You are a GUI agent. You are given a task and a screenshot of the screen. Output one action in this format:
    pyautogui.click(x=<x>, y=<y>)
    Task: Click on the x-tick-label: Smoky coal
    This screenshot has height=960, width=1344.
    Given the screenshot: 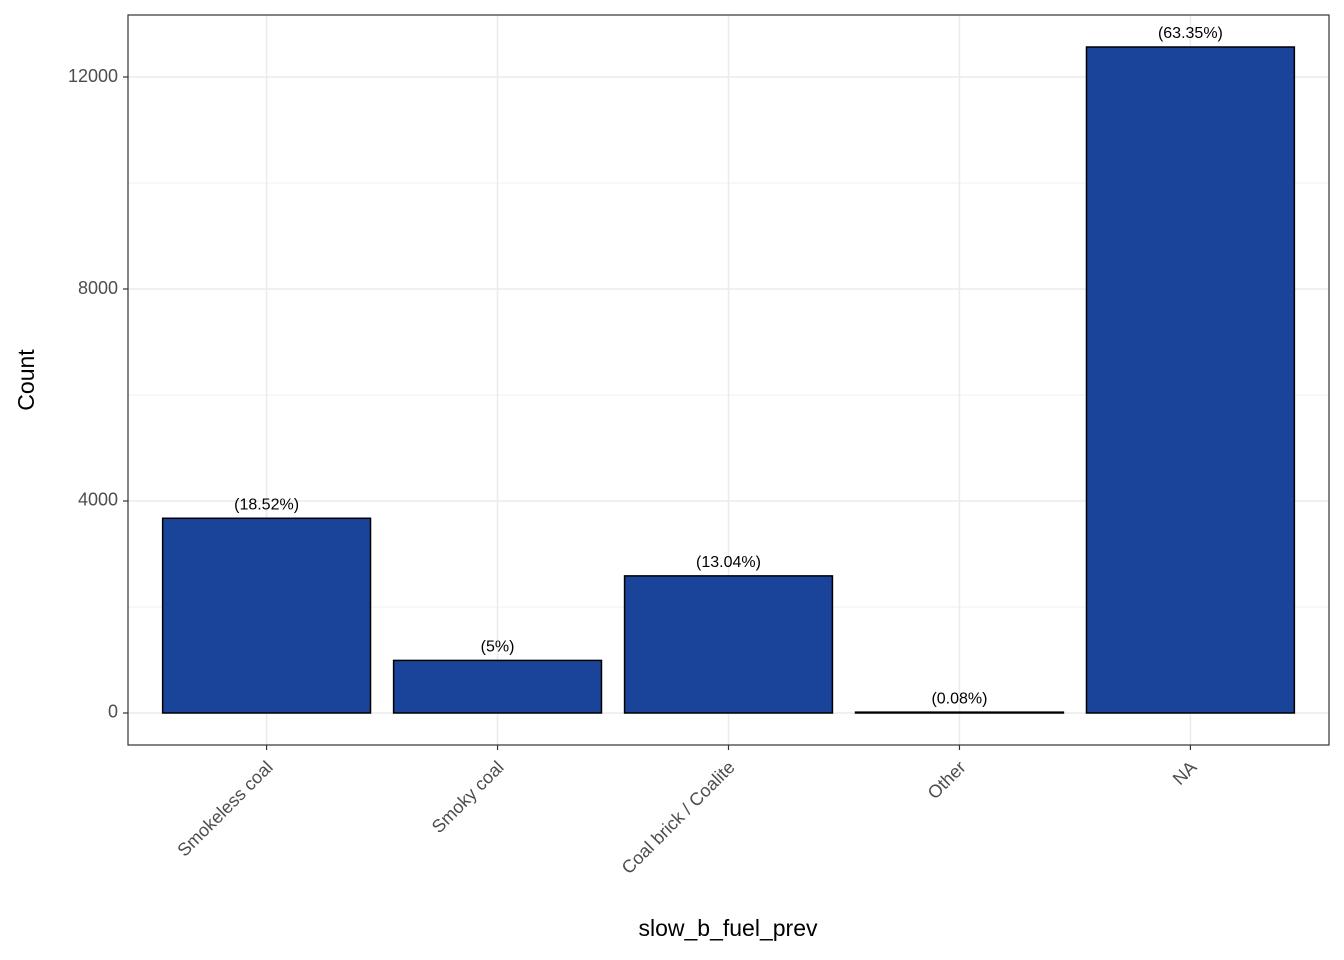 What is the action you would take?
    pyautogui.click(x=468, y=797)
    